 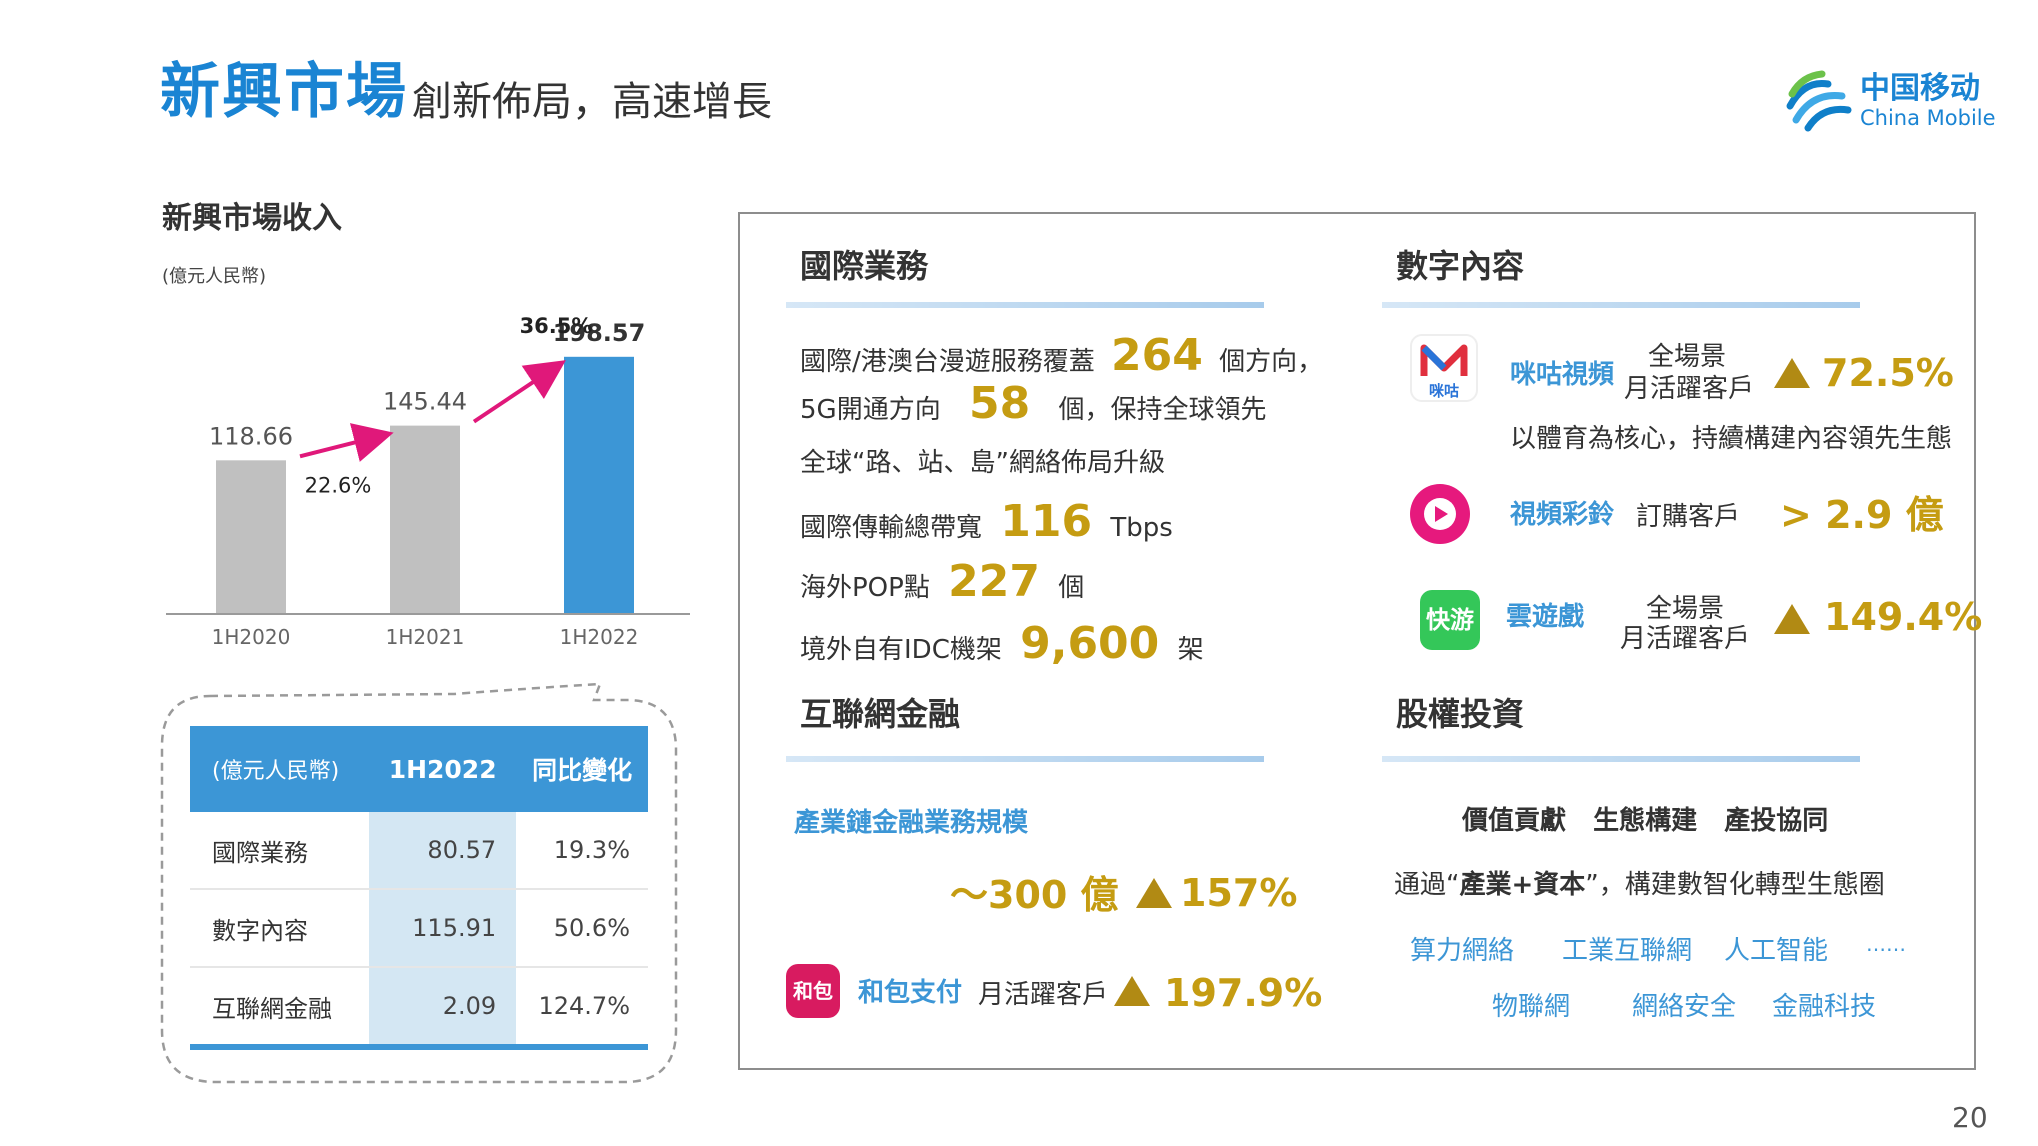 I want to click on table-callout-frame, so click(x=419, y=883).